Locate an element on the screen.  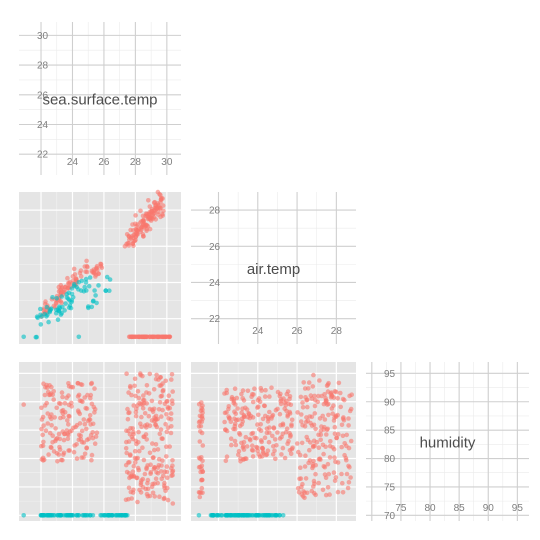
x-tick-label: 24 is located at coordinates (73, 162).